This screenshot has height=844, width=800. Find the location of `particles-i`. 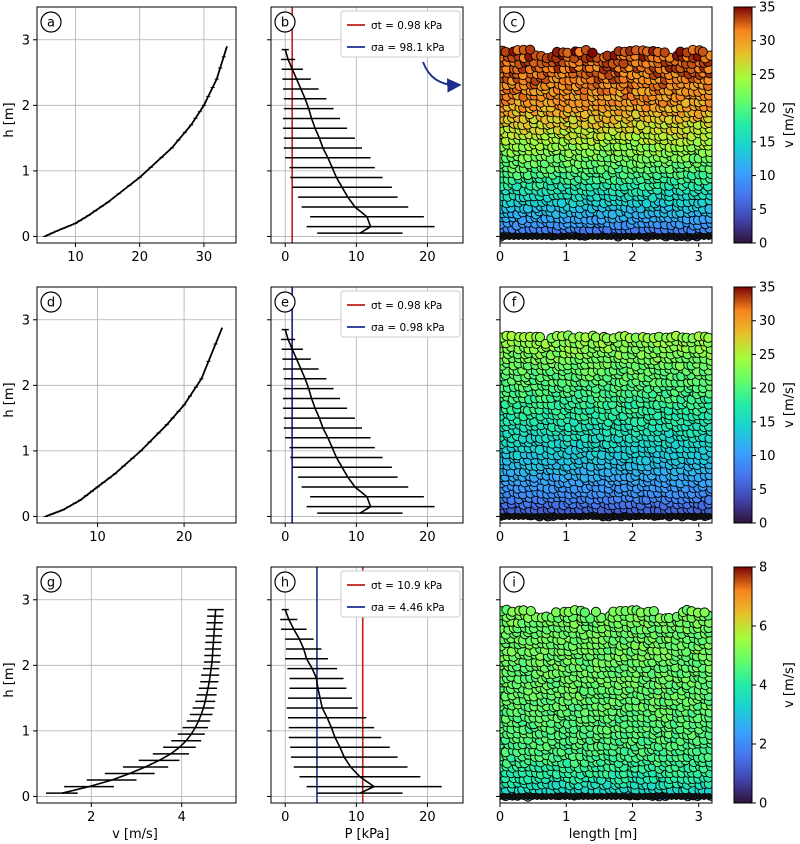

particles-i is located at coordinates (606, 703).